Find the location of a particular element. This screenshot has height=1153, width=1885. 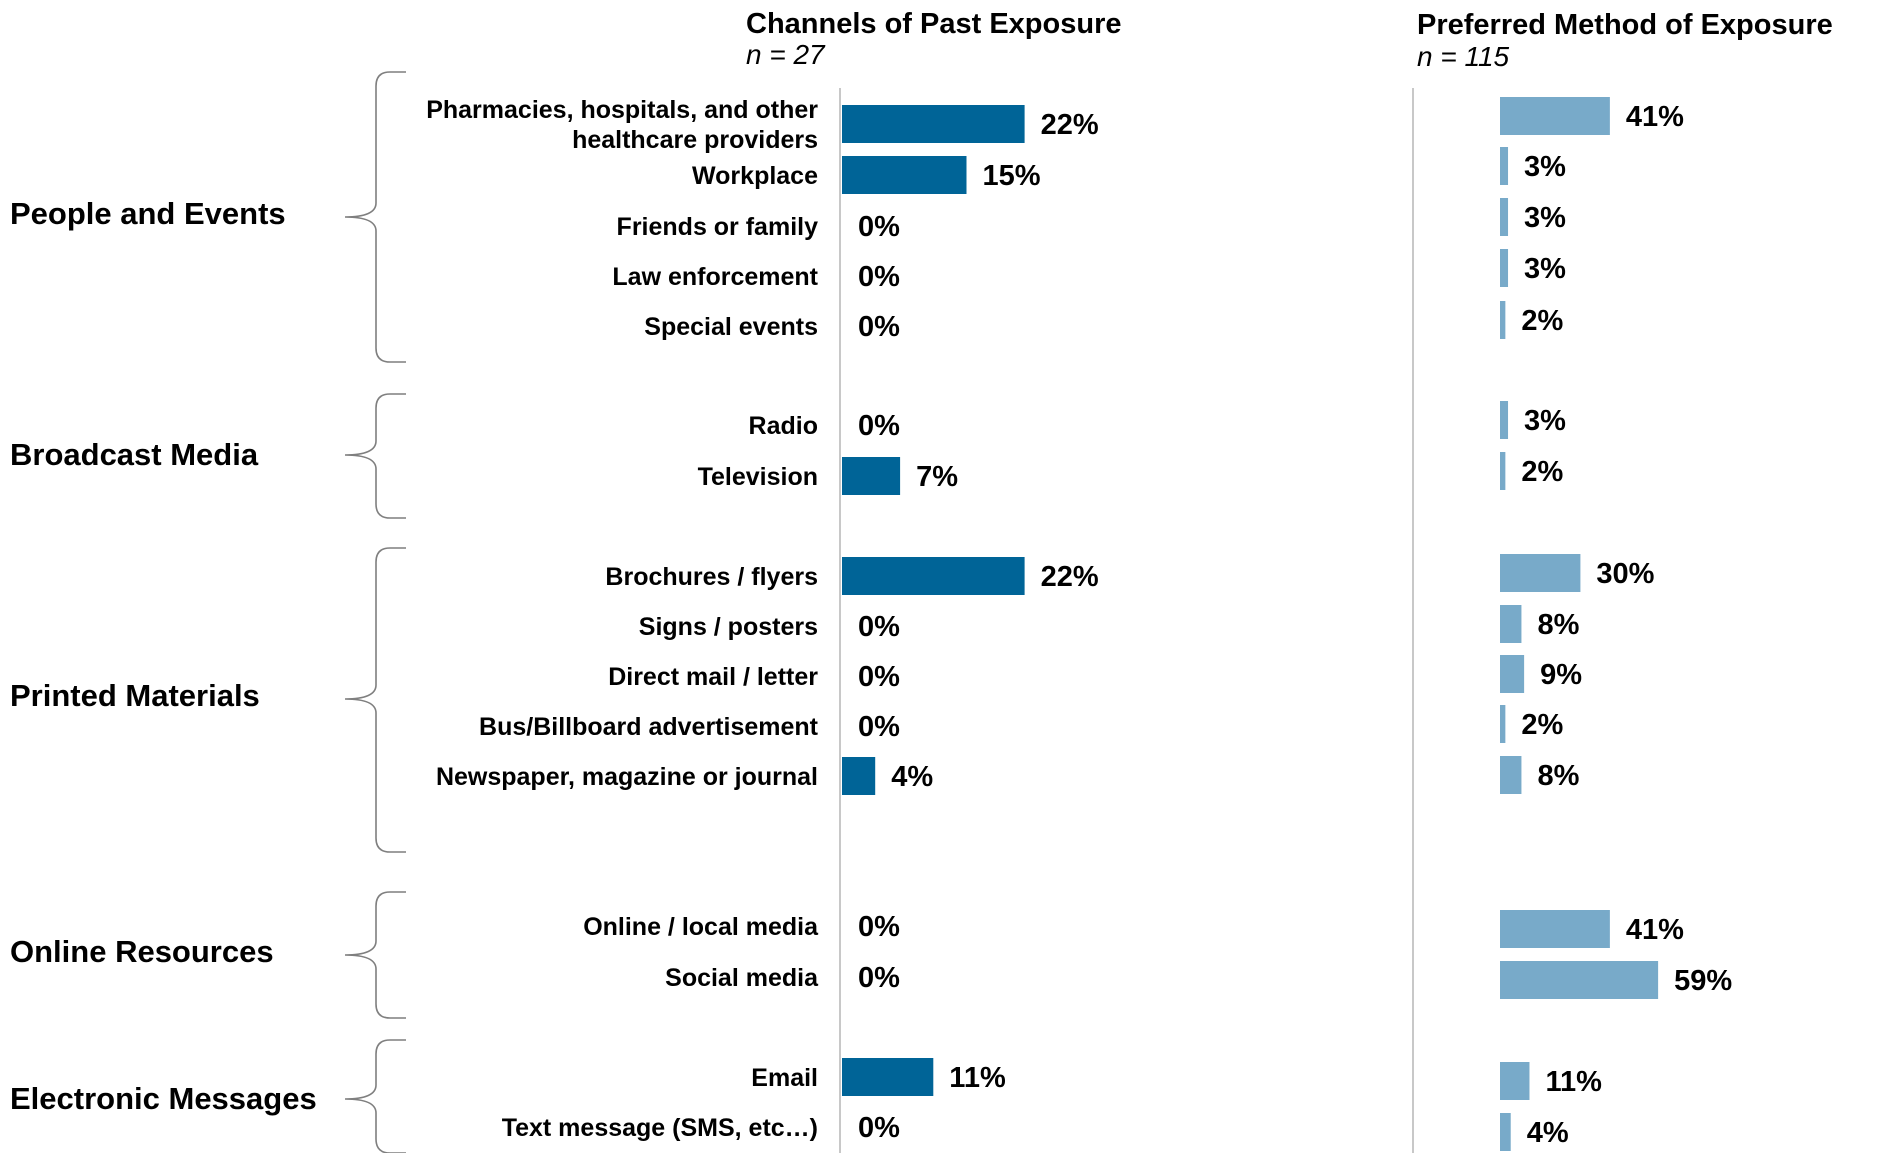

category-label: Brochures / flyers is located at coordinates (711, 577).